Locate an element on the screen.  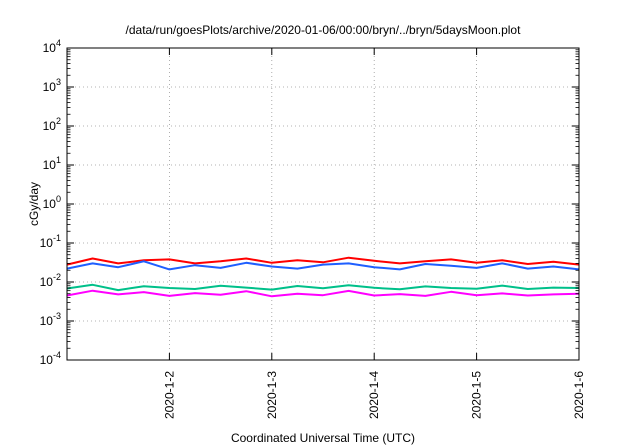
y-tick-label: 10⁰ is located at coordinates (52, 202).